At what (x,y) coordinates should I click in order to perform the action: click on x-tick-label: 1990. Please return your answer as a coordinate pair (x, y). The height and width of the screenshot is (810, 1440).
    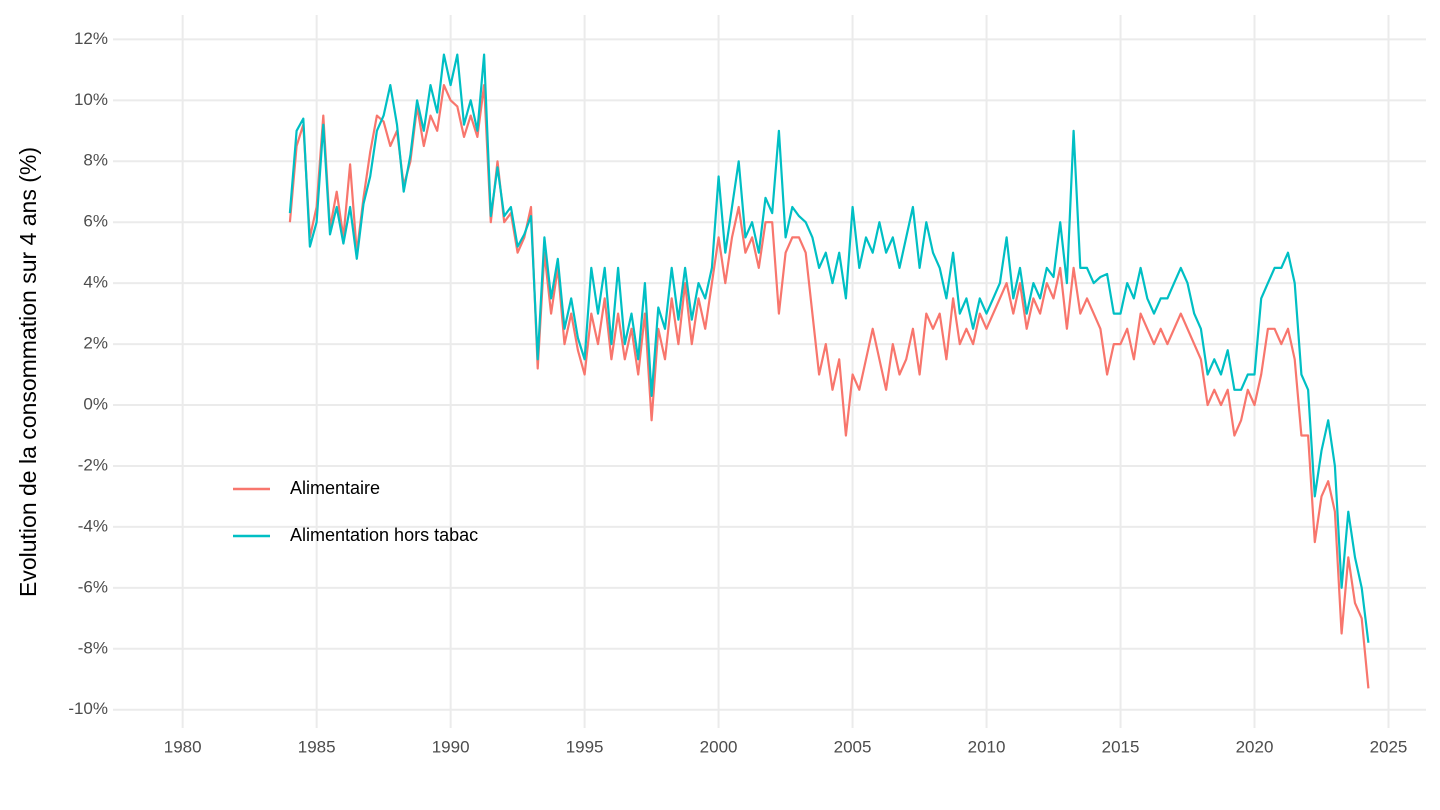
    Looking at the image, I should click on (451, 746).